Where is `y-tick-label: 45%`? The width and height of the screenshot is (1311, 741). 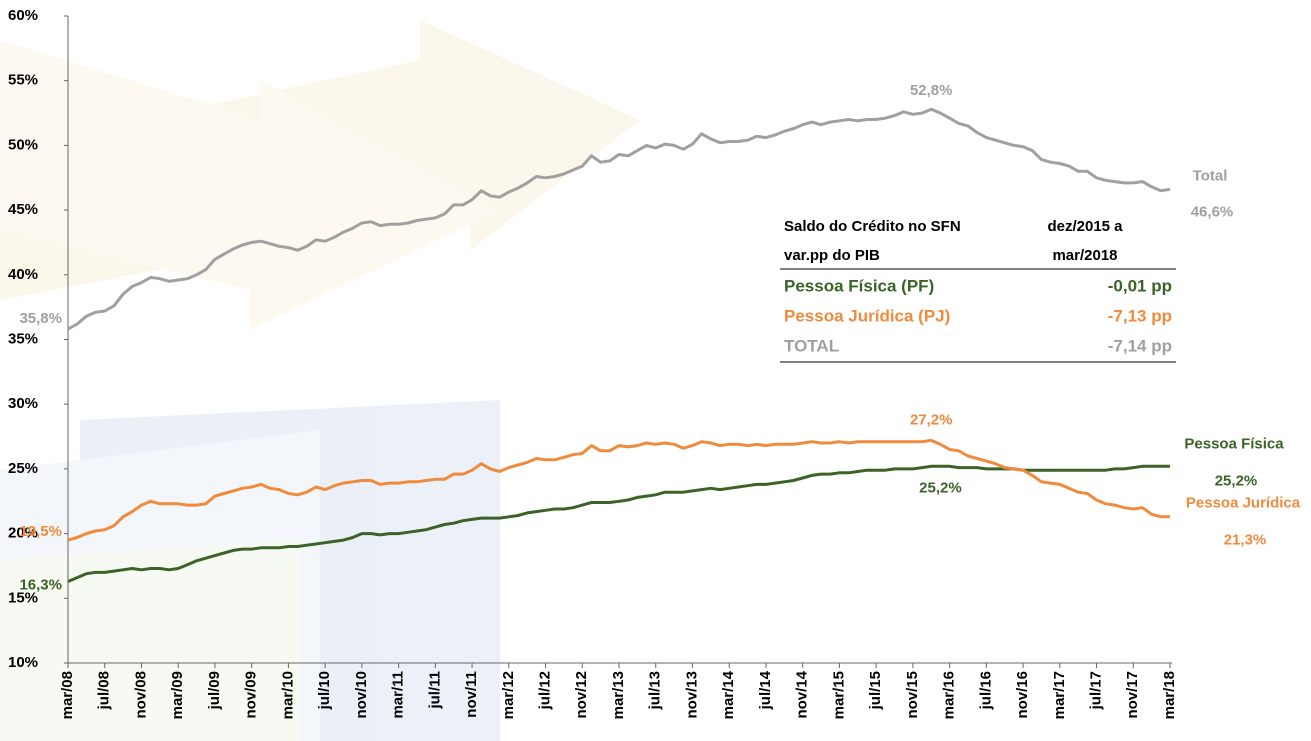 y-tick-label: 45% is located at coordinates (23, 209).